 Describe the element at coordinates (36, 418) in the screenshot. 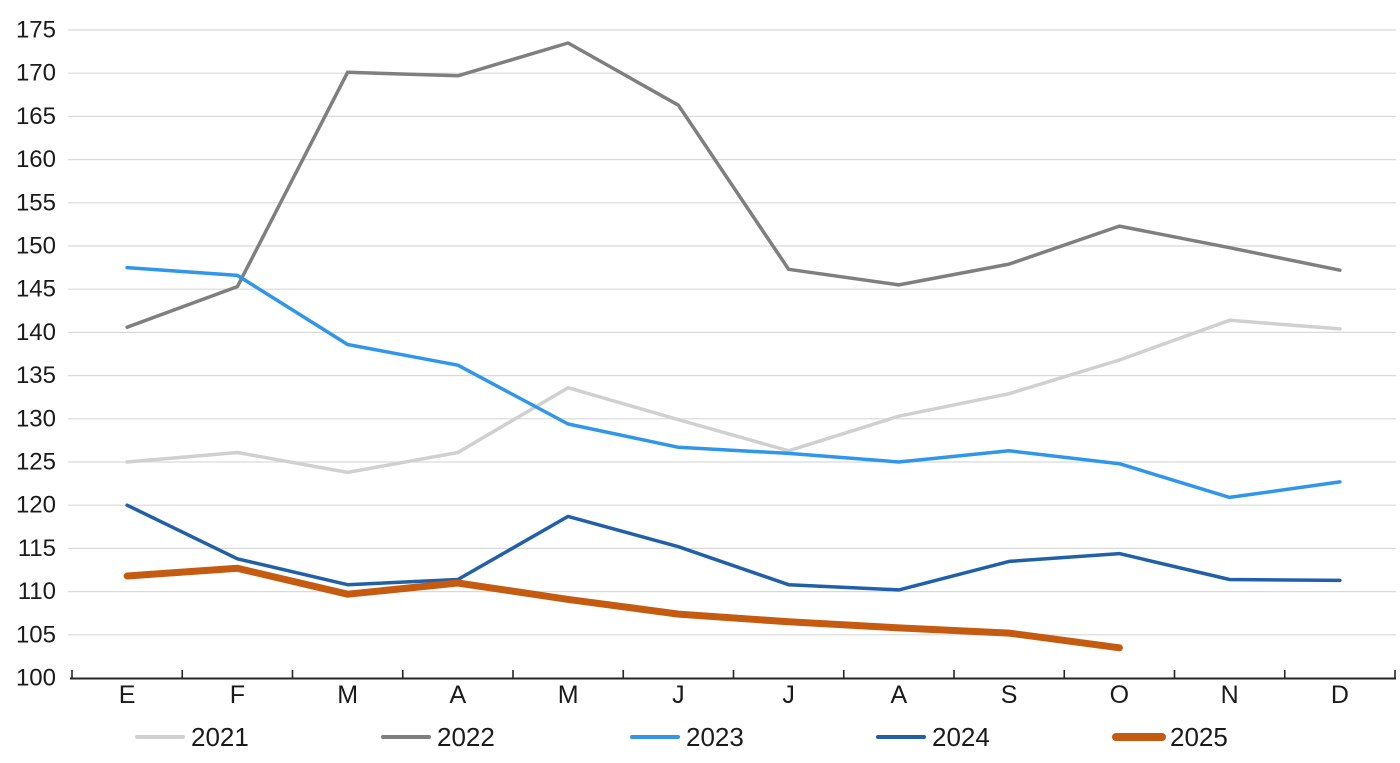

I see `y-tick-label: 130` at that location.